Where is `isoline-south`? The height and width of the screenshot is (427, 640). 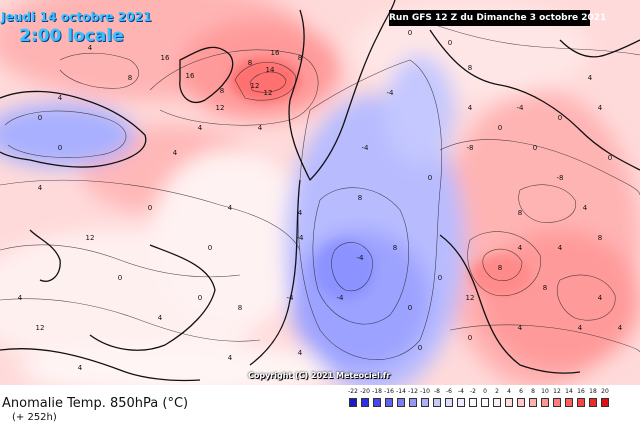 isoline-south is located at coordinates (130, 320).